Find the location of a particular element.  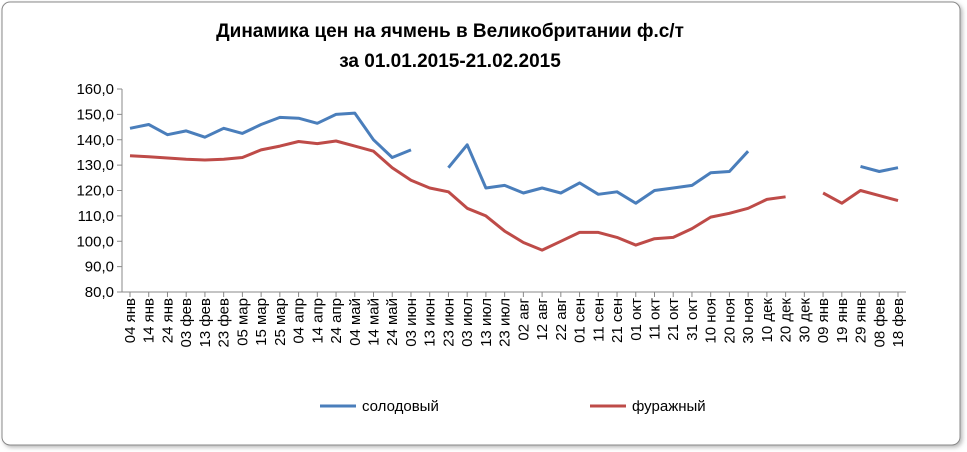

x-tick-label: 21 окт is located at coordinates (673, 319).